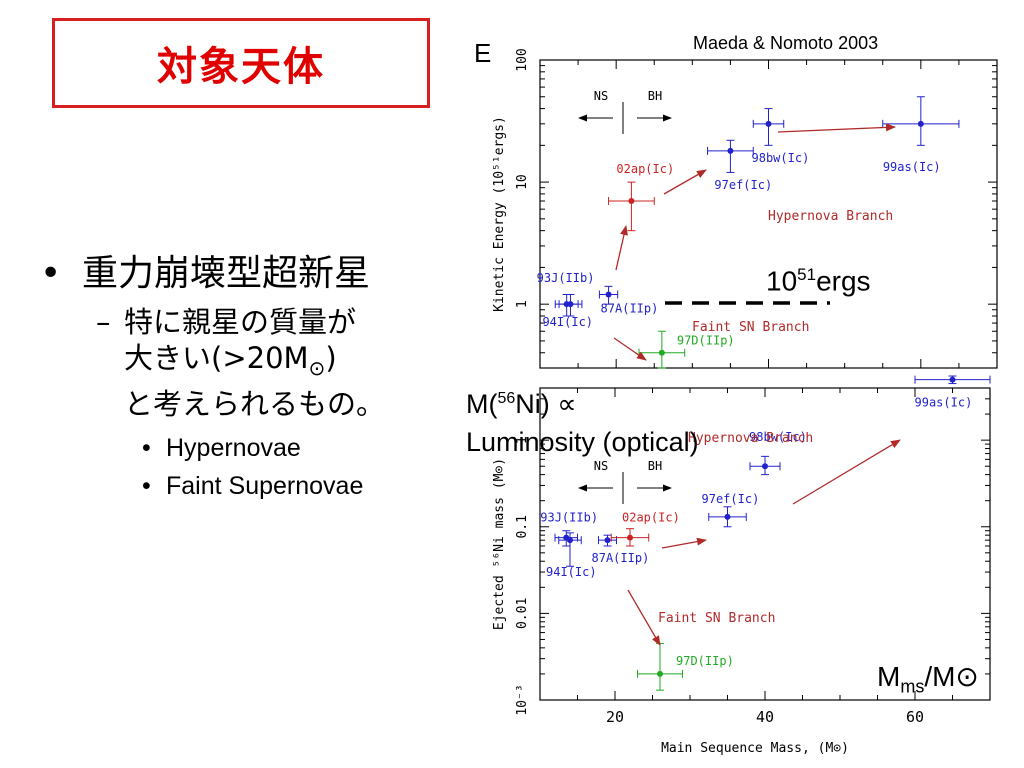 Image resolution: width=1024 pixels, height=768 pixels. What do you see at coordinates (807, 274) in the screenshot?
I see `ergs-exp: 51` at bounding box center [807, 274].